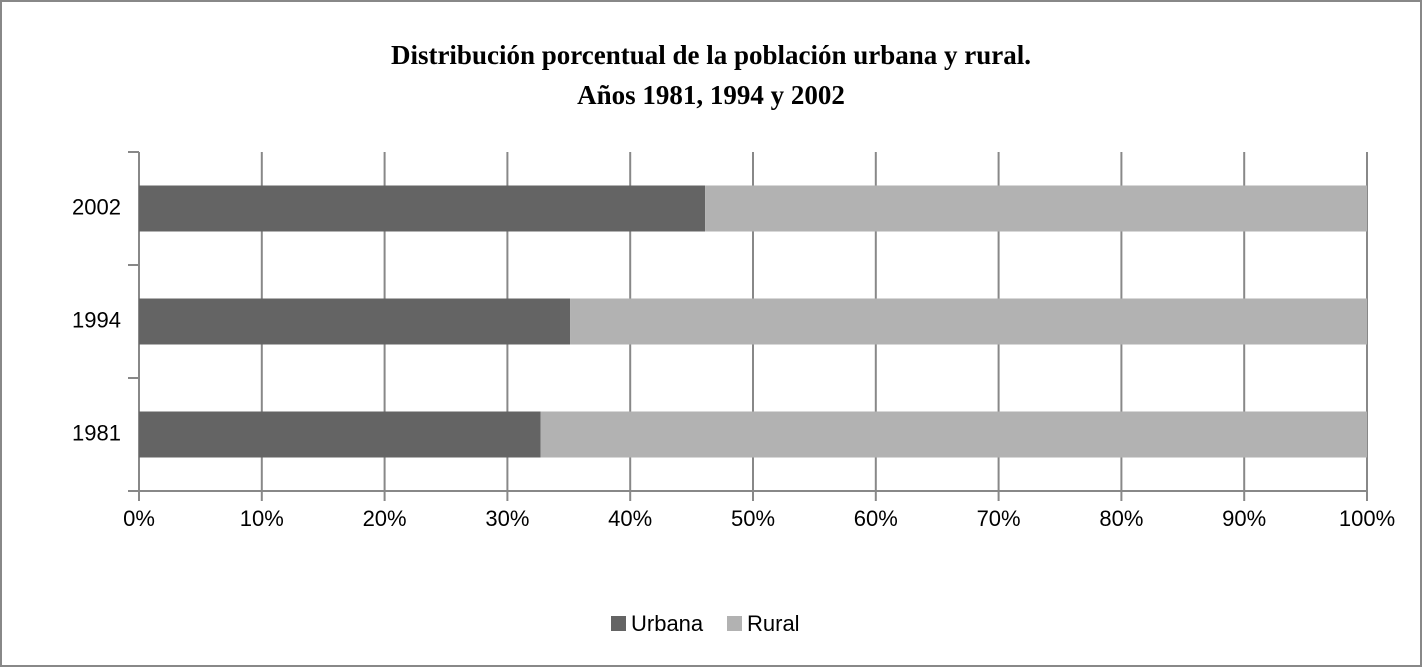  Describe the element at coordinates (385, 518) in the screenshot. I see `x-tick-label: 20%` at that location.